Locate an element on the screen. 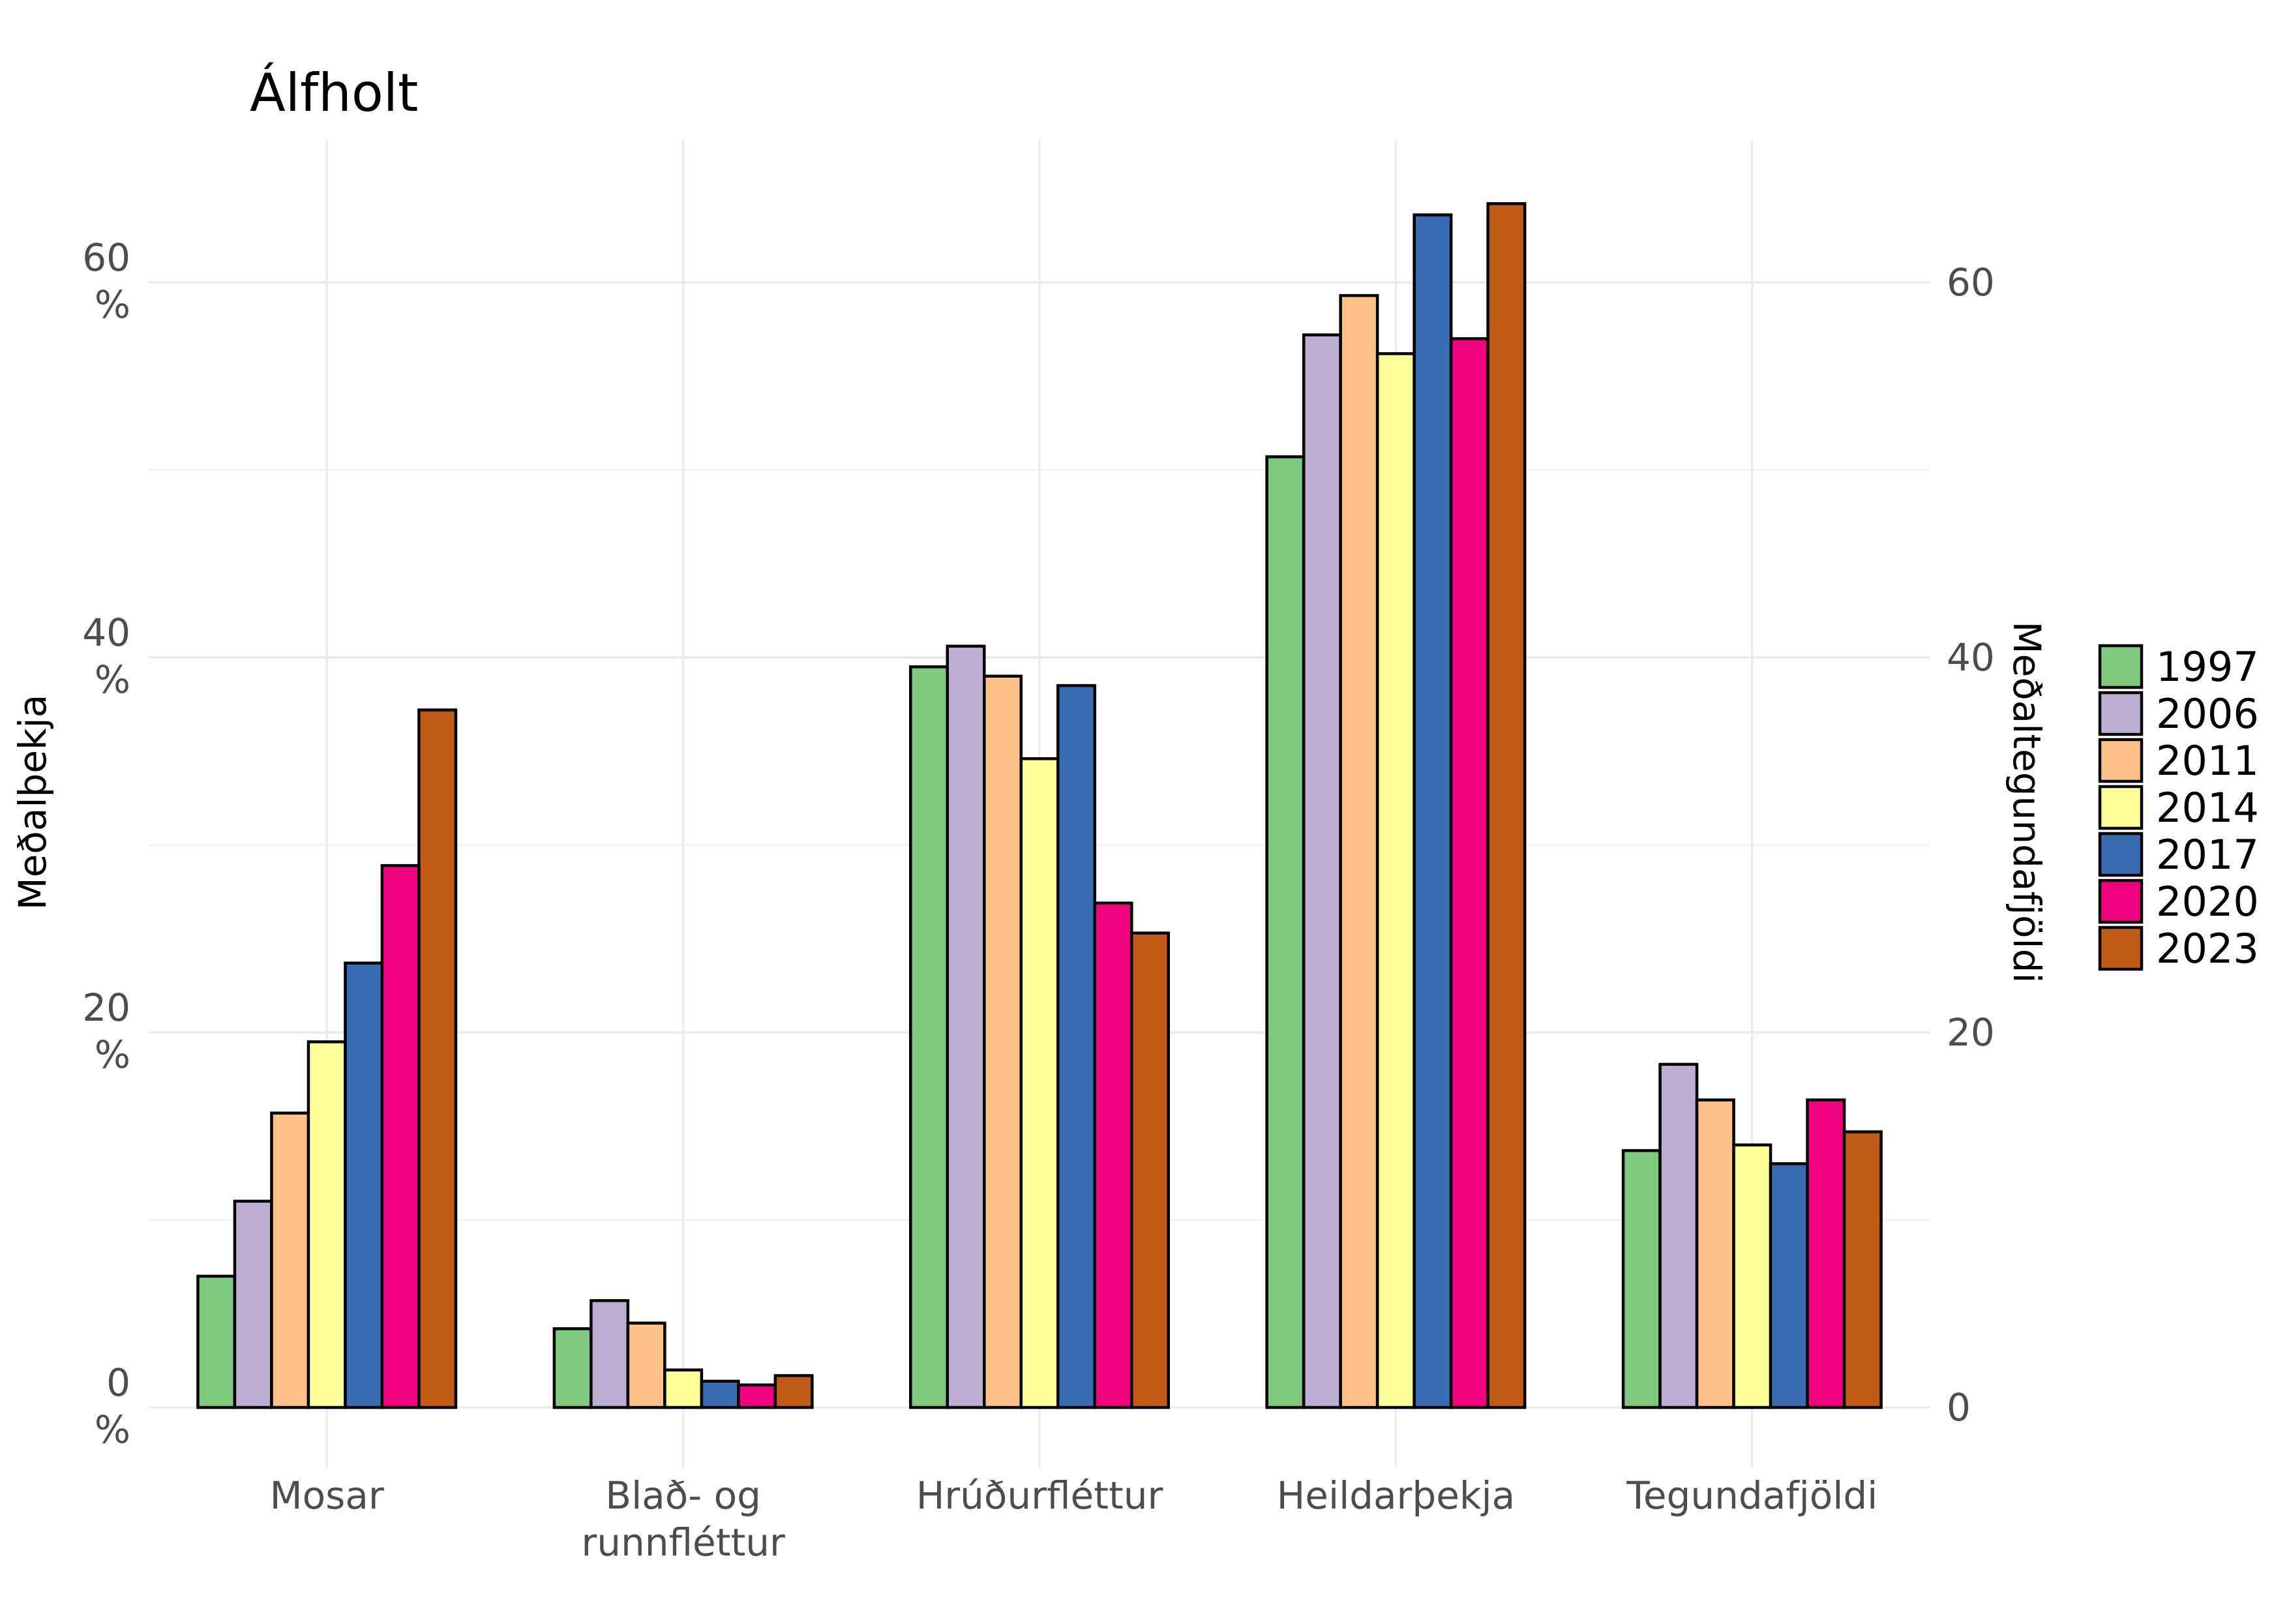 The image size is (2289, 1624). legend-label-2006: 2006 is located at coordinates (2207, 714).